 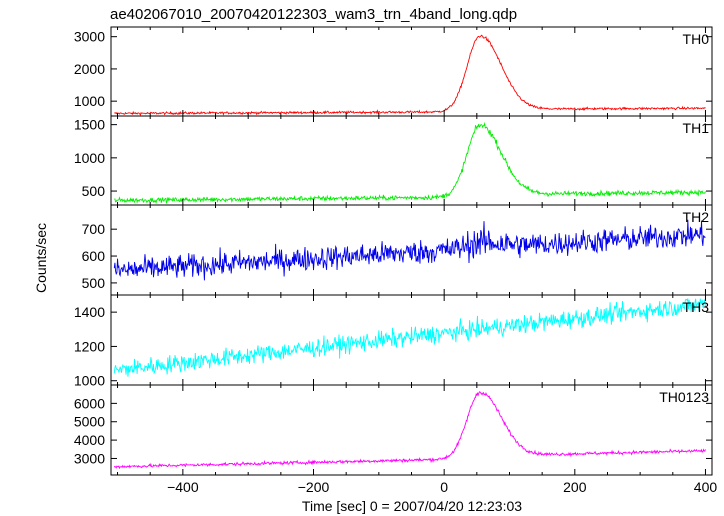 I want to click on y-tick-label: 1400, so click(x=89, y=312).